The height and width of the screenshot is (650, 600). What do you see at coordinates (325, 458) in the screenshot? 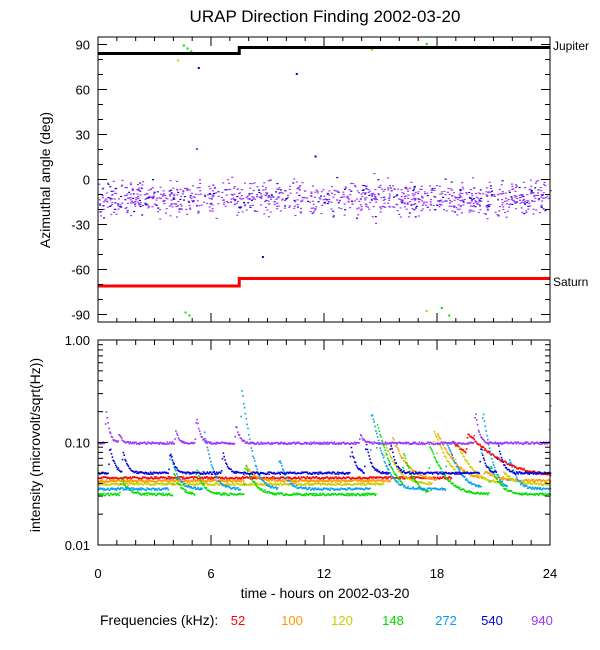
I see `series-120-khz` at bounding box center [325, 458].